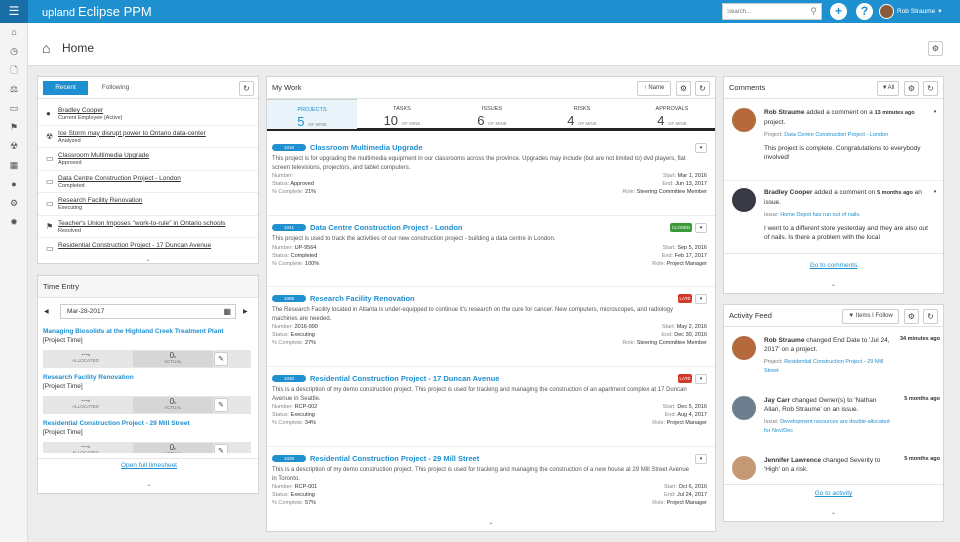 The image size is (960, 542). Describe the element at coordinates (672, 114) in the screenshot. I see `tab-approvals: APPROVALS 4 OF MINE` at that location.